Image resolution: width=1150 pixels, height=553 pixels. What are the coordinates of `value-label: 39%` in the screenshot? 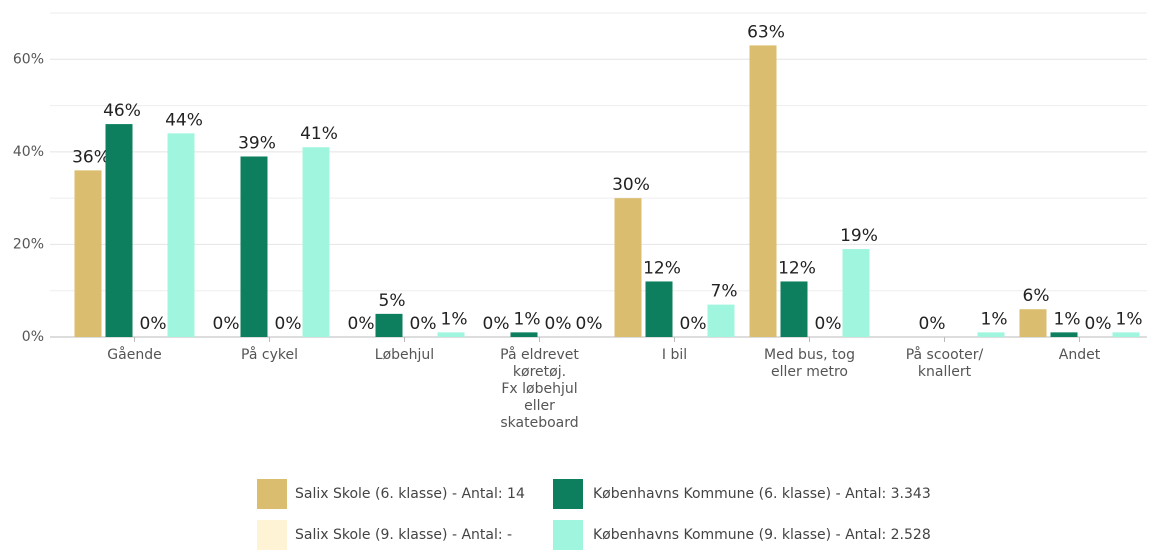 It's located at (257, 143).